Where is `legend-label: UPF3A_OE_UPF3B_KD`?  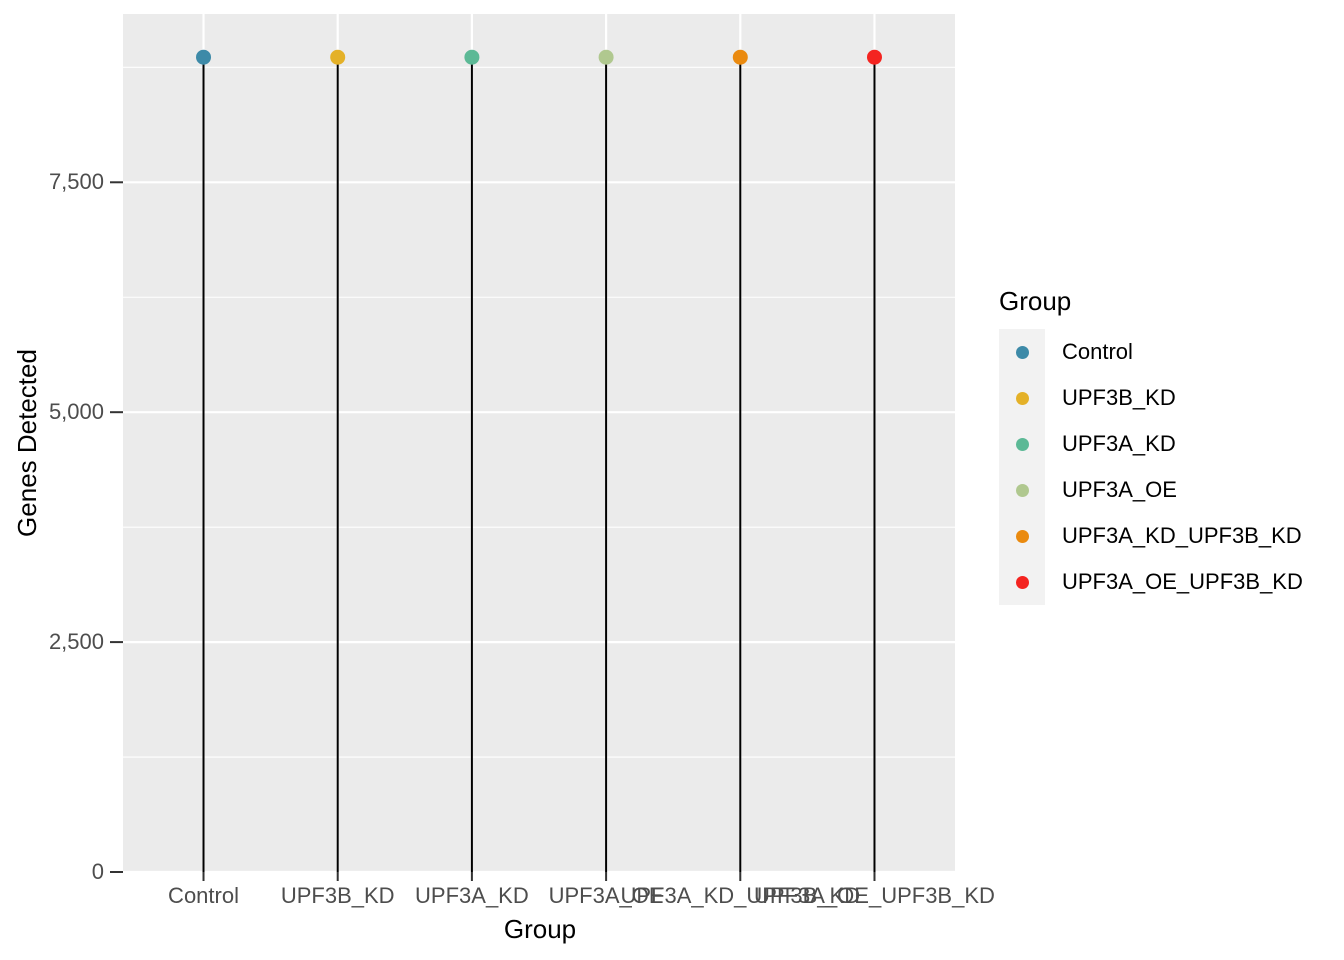 legend-label: UPF3A_OE_UPF3B_KD is located at coordinates (1182, 581).